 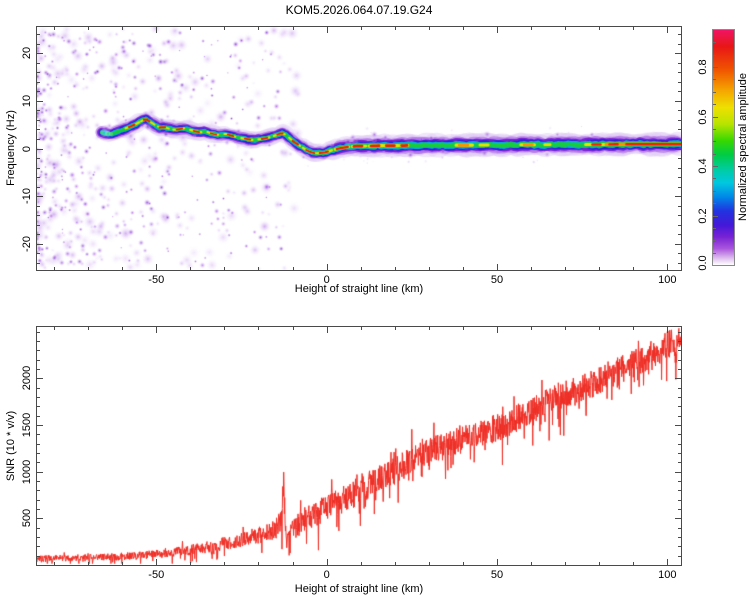 What do you see at coordinates (11, 446) in the screenshot?
I see `snr-ylabel: SNR (10 * v/v)` at bounding box center [11, 446].